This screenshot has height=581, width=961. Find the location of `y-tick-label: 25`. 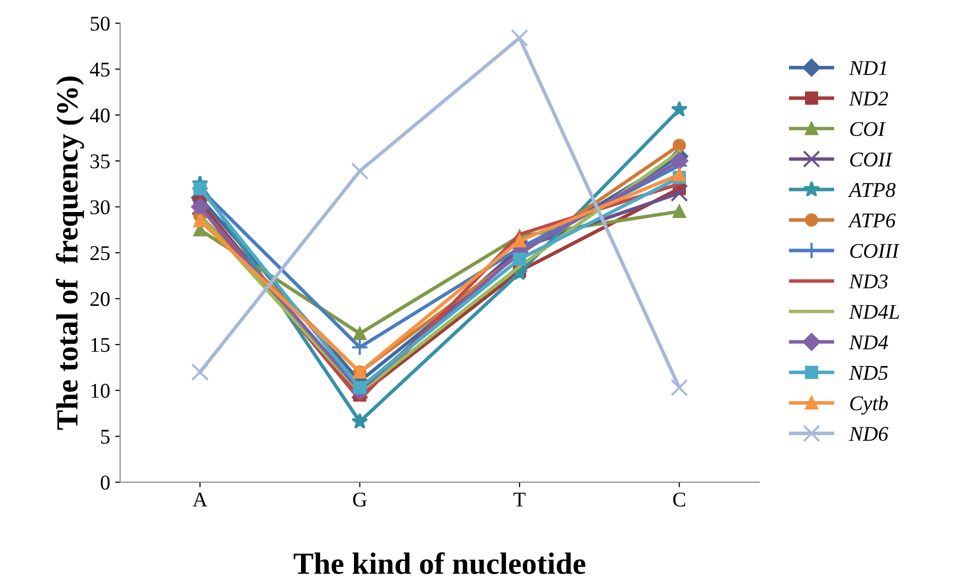

y-tick-label: 25 is located at coordinates (100, 253).